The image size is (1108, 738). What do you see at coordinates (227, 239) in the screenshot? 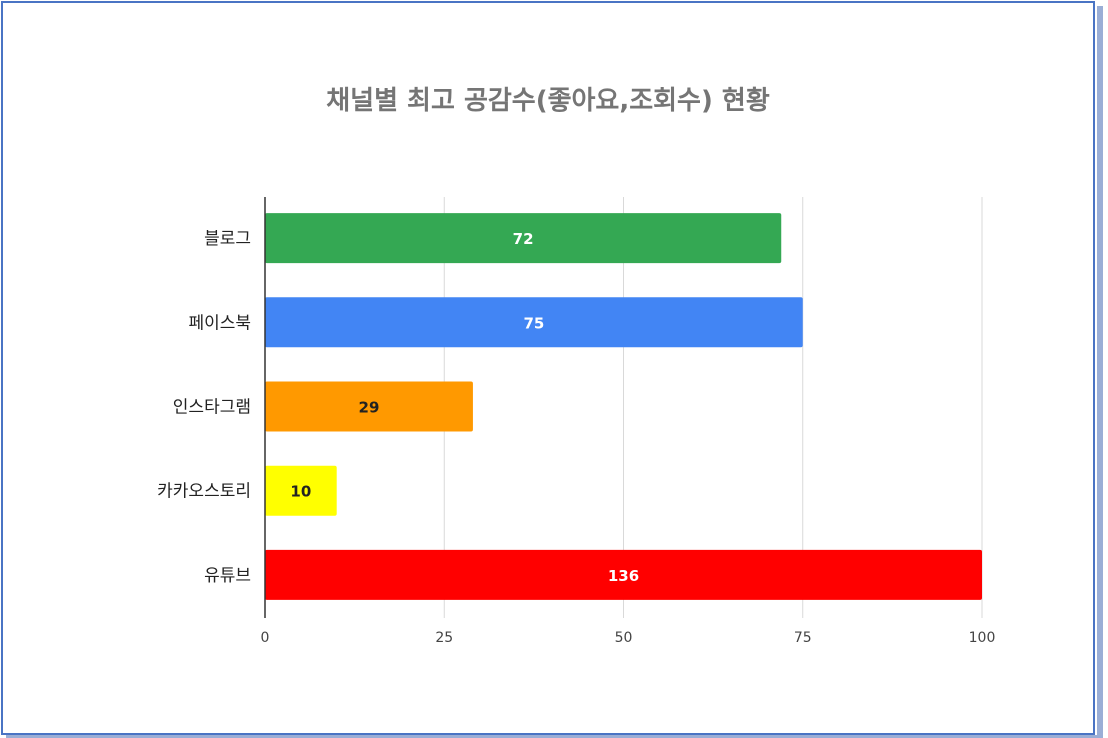
I see `category-label: 블로그` at bounding box center [227, 239].